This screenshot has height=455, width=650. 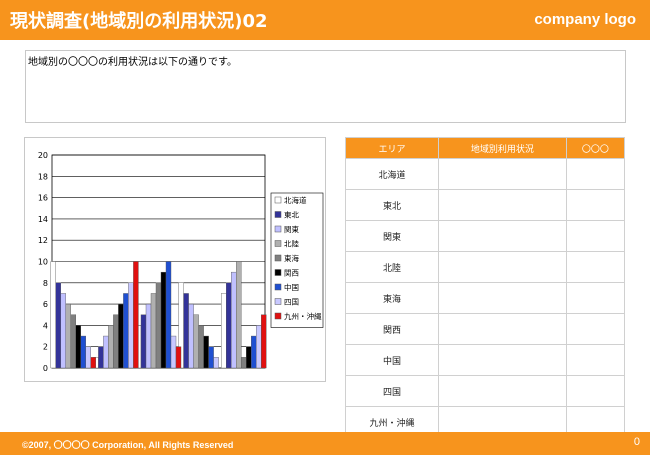 I want to click on table-row: 東北, so click(x=485, y=205).